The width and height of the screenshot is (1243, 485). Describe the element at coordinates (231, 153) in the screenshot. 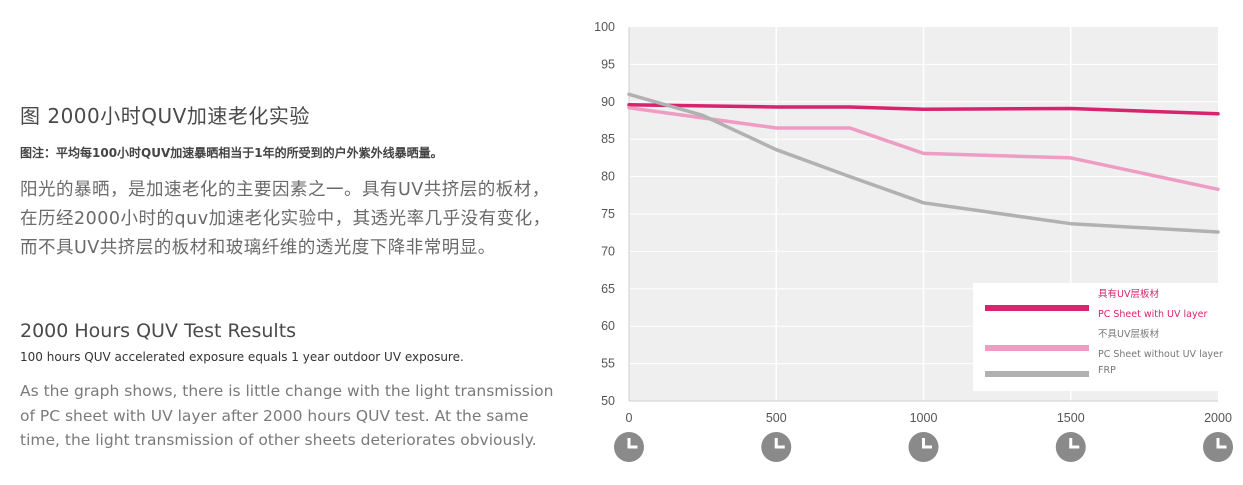

I see `cn-note: 图注：平均每100小时QUV加速暴晒相当于1年的所受到的户外紫外线暴晒量。` at that location.